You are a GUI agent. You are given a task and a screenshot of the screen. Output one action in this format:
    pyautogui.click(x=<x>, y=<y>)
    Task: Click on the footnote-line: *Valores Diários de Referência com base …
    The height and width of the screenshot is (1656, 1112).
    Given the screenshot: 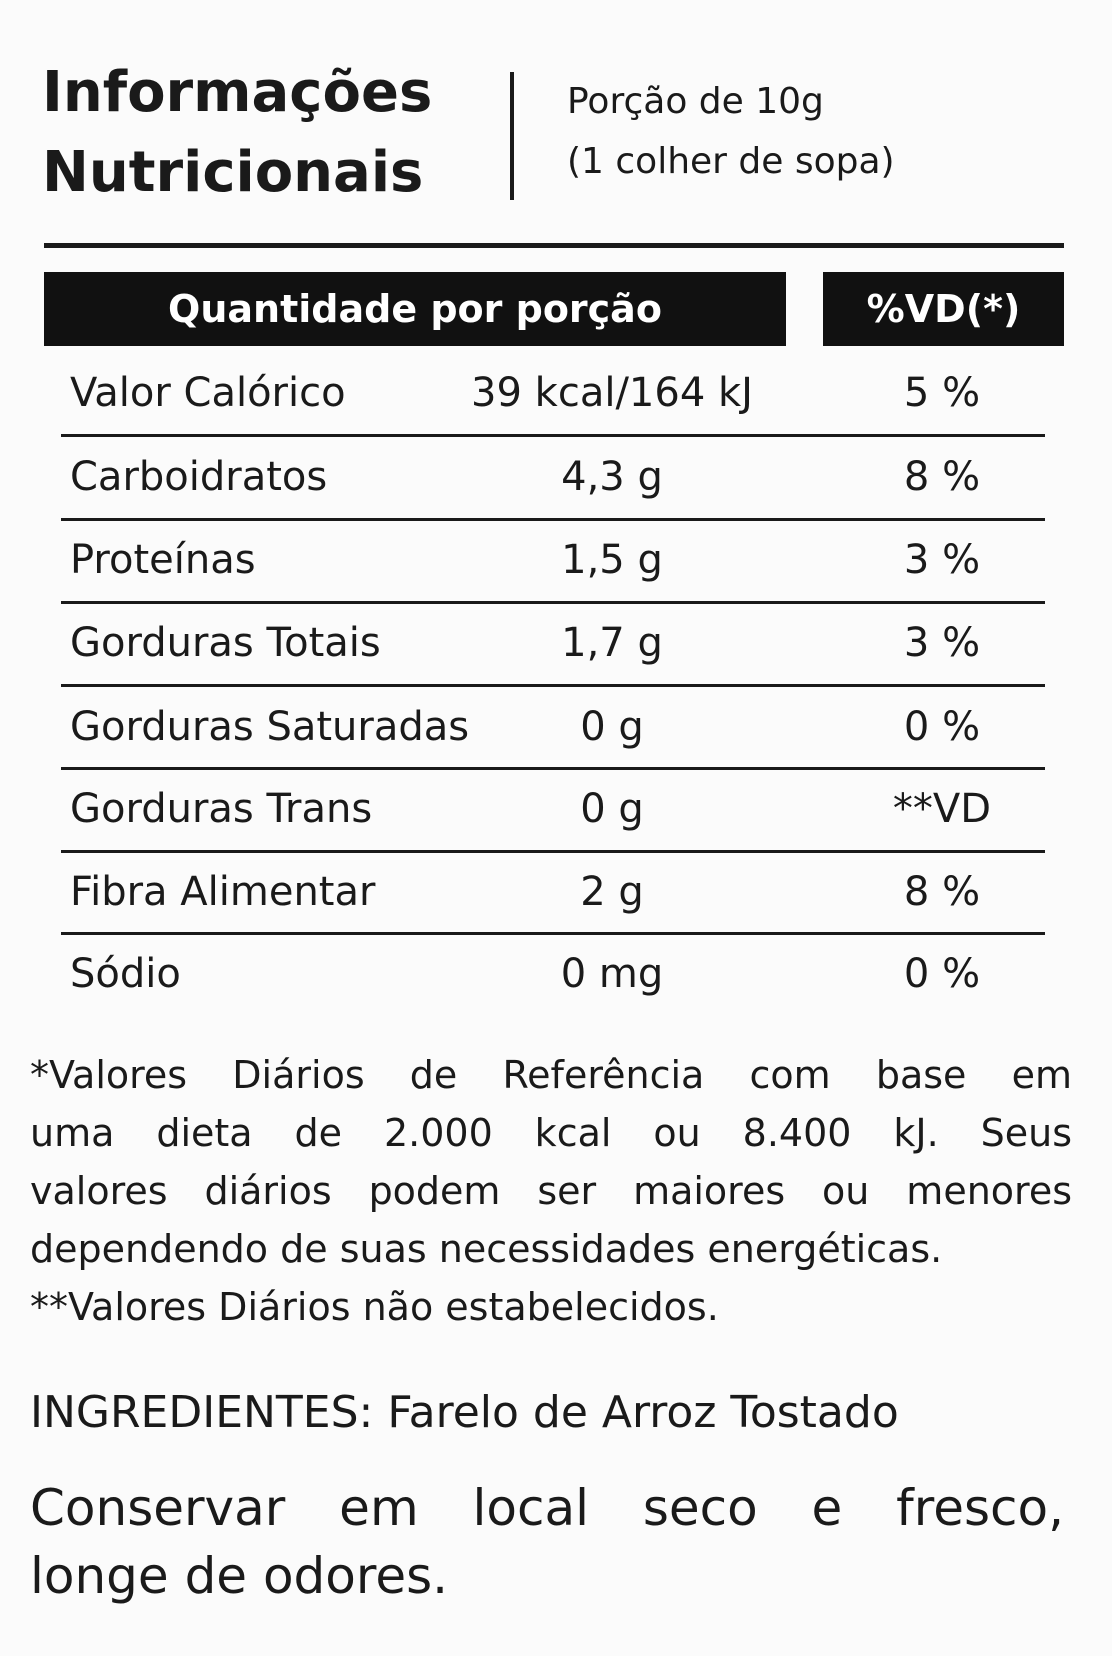 What is the action you would take?
    pyautogui.click(x=551, y=1075)
    